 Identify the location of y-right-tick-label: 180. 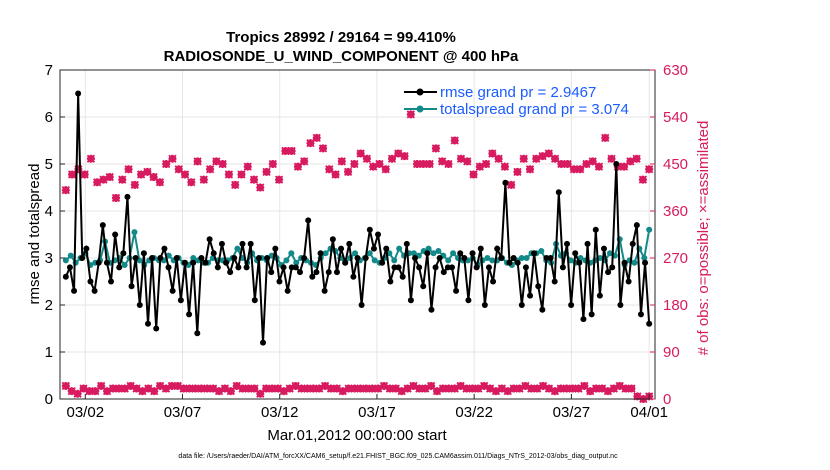
(675, 305).